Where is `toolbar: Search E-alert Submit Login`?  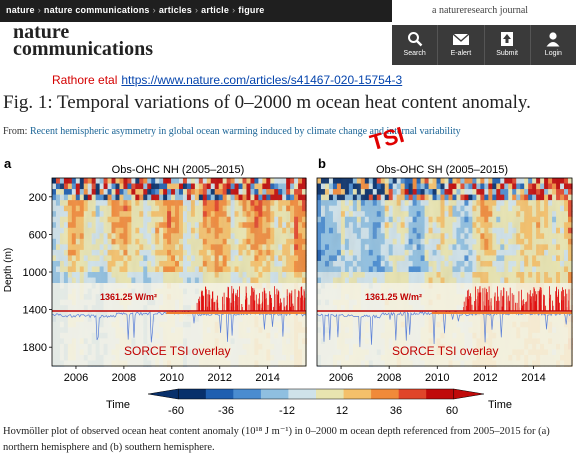
toolbar: Search E-alert Submit Login is located at coordinates (484, 45).